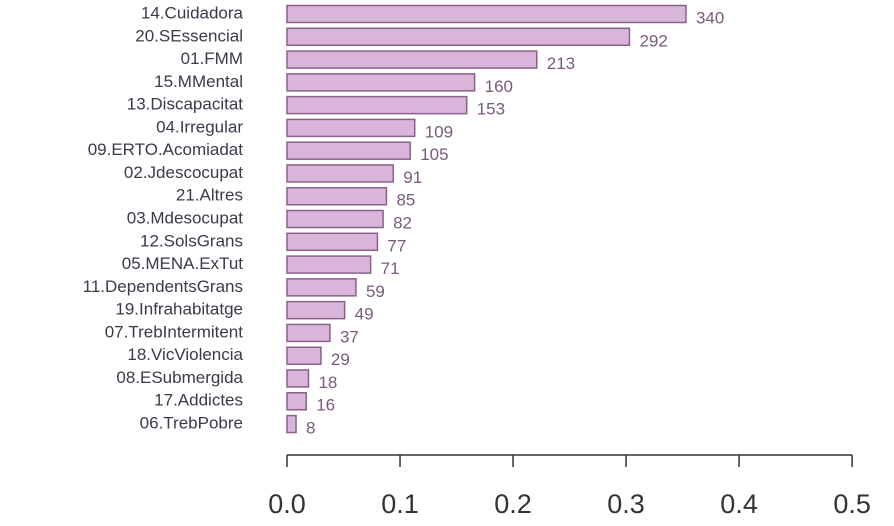  What do you see at coordinates (491, 109) in the screenshot?
I see `data-label: 153` at bounding box center [491, 109].